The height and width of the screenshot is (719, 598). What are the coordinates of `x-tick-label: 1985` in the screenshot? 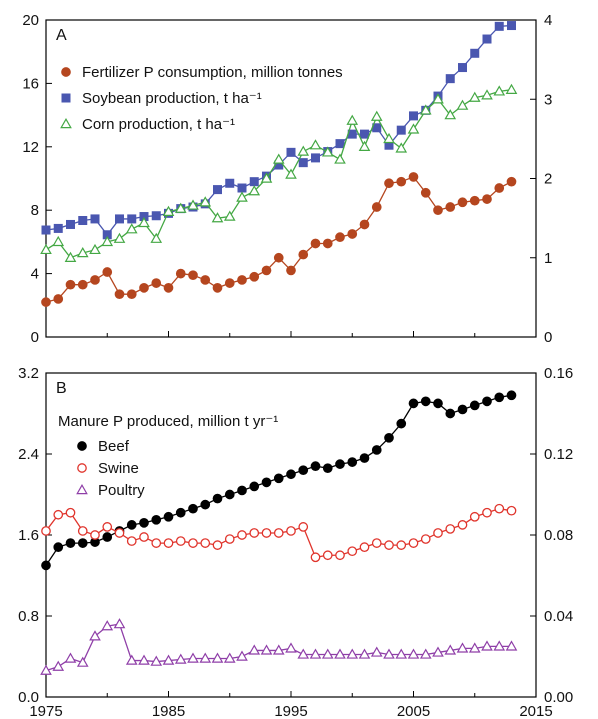 It's located at (168, 711).